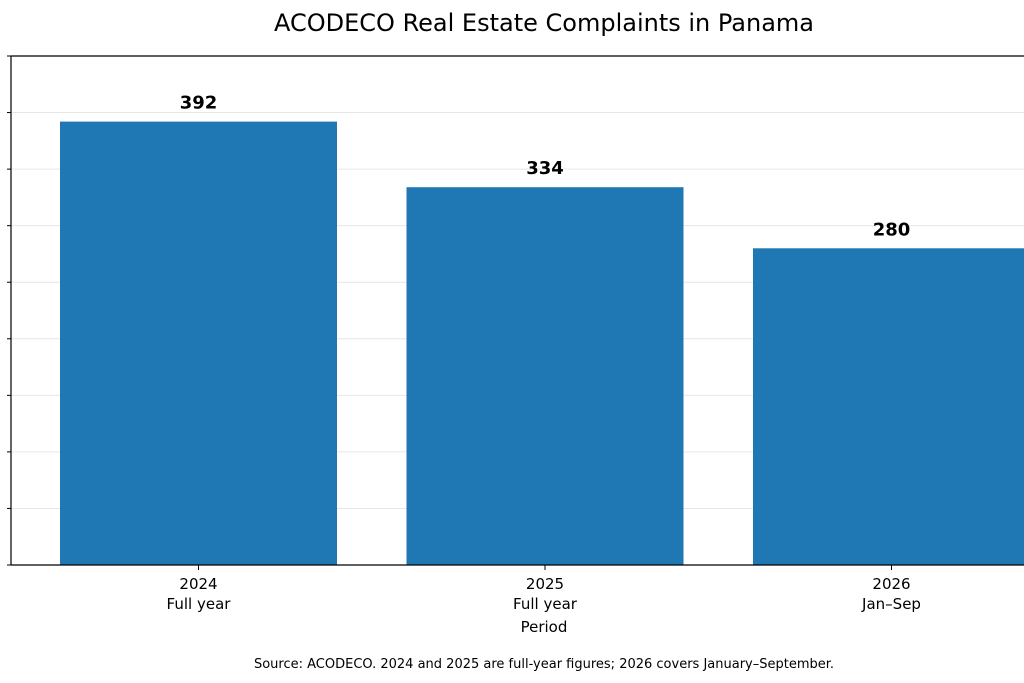 This screenshot has width=1024, height=683. What do you see at coordinates (198, 584) in the screenshot?
I see `x-tick-label-year: 2024` at bounding box center [198, 584].